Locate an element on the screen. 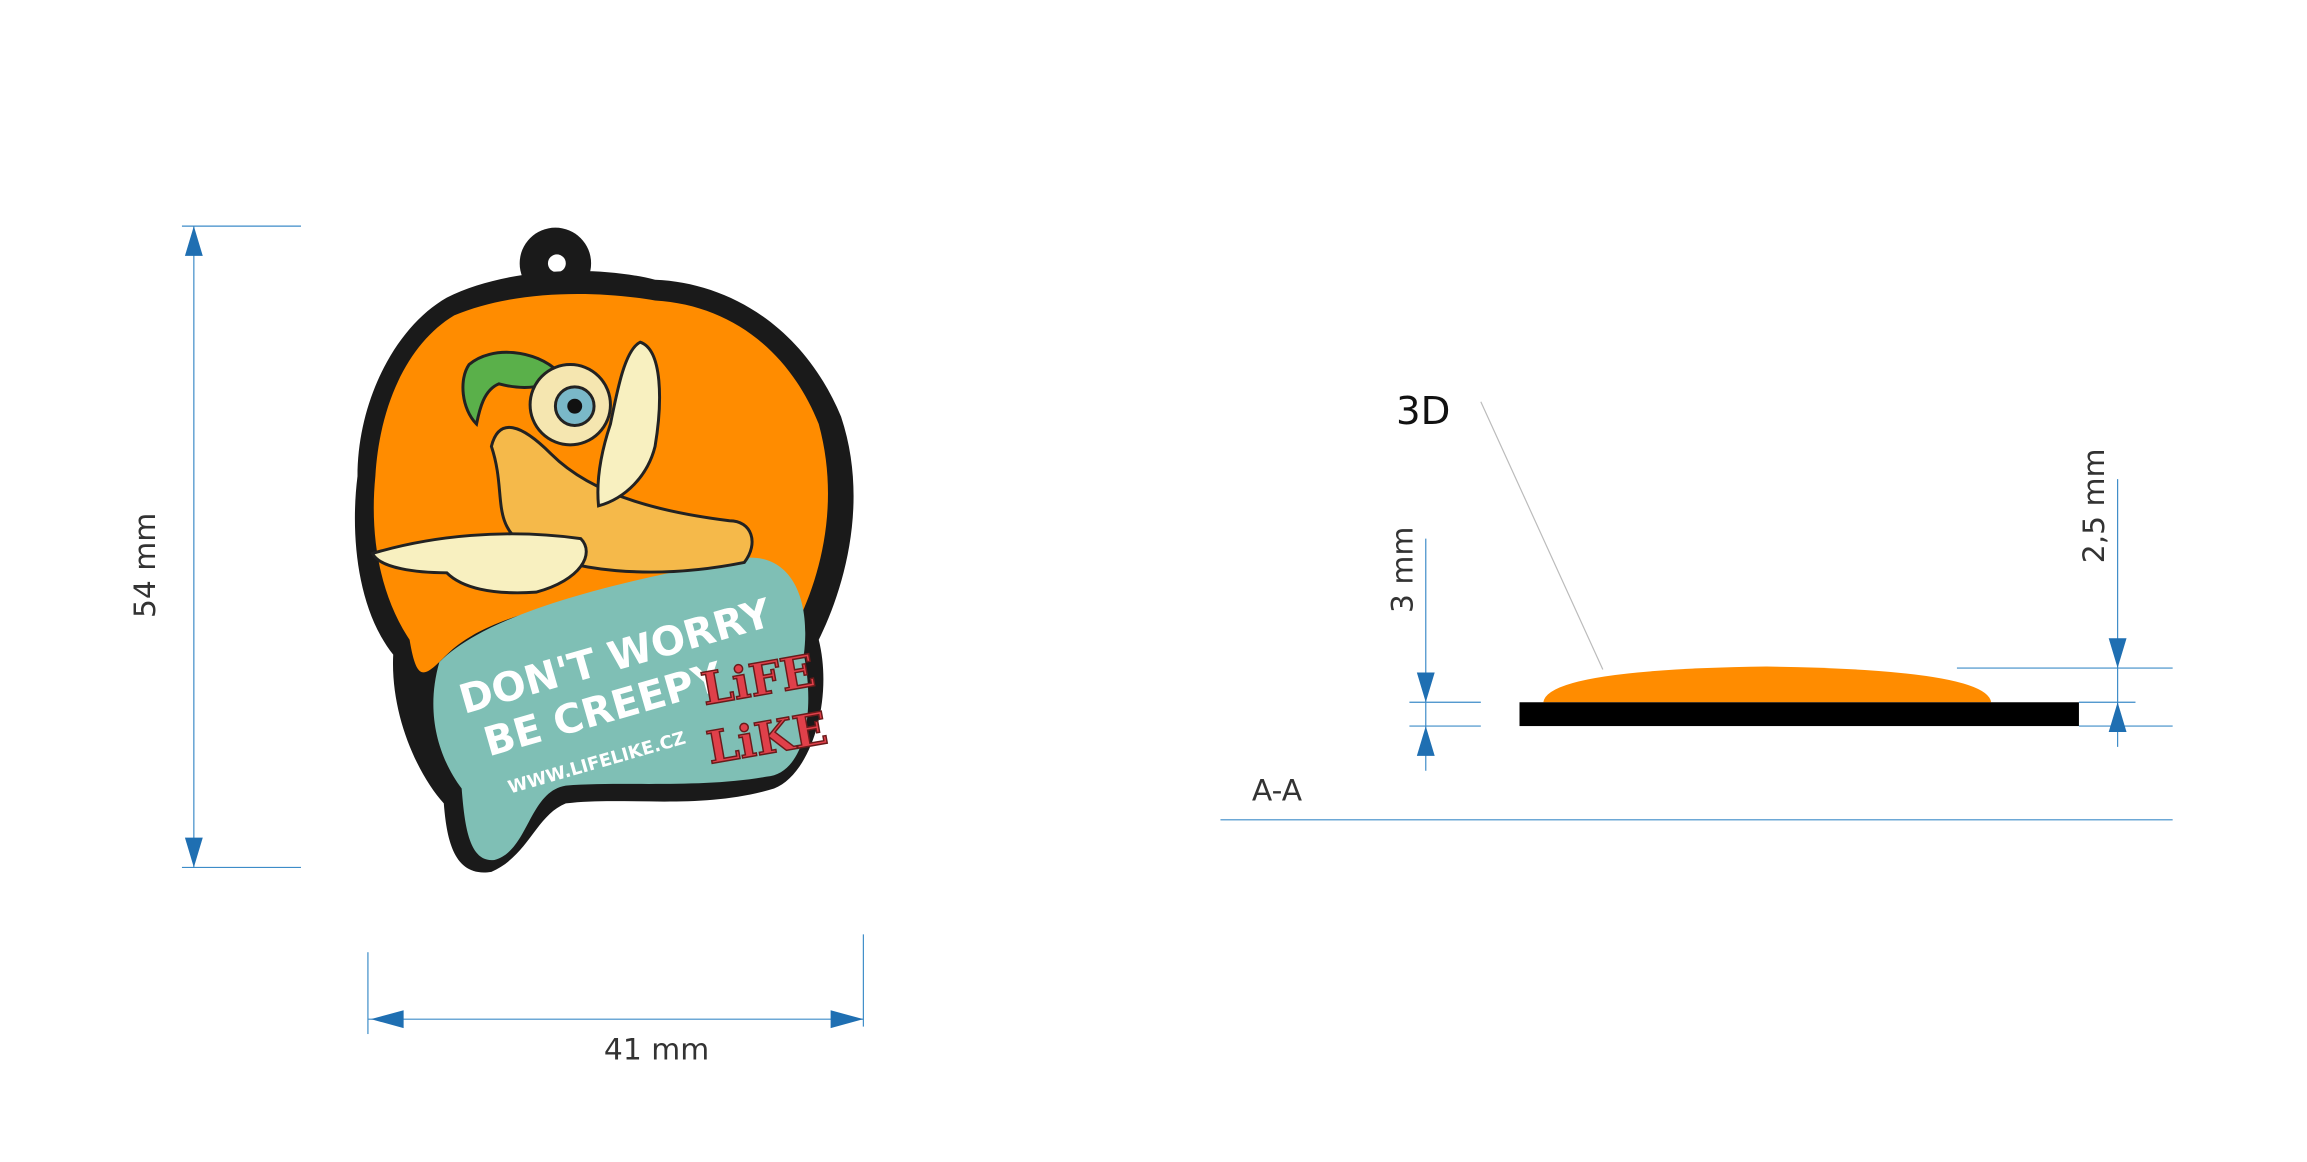 This screenshot has width=2307, height=1162. height-dimension: 54 mm is located at coordinates (214, 547).